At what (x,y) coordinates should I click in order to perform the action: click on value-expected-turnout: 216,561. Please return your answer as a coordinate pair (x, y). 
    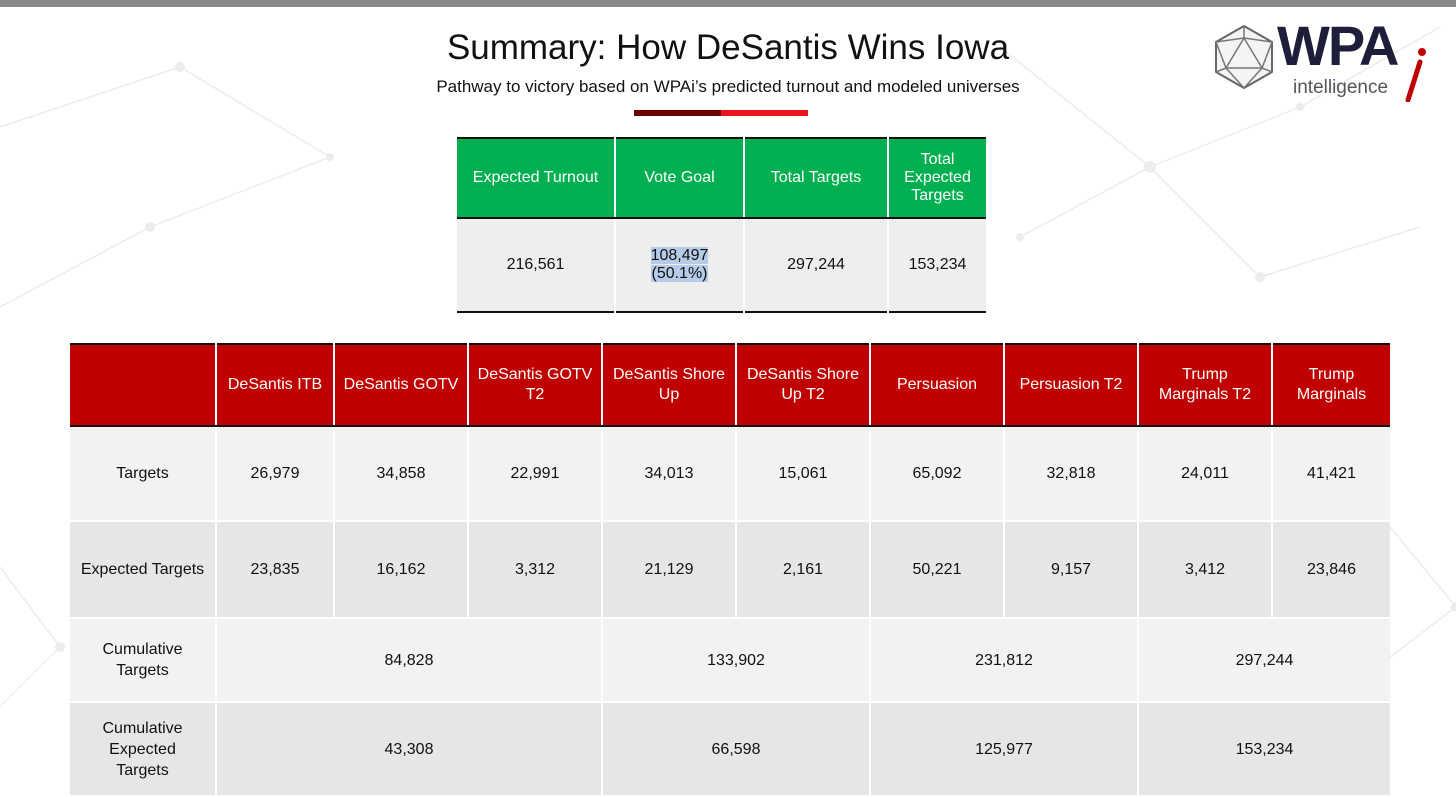
    Looking at the image, I should click on (536, 265).